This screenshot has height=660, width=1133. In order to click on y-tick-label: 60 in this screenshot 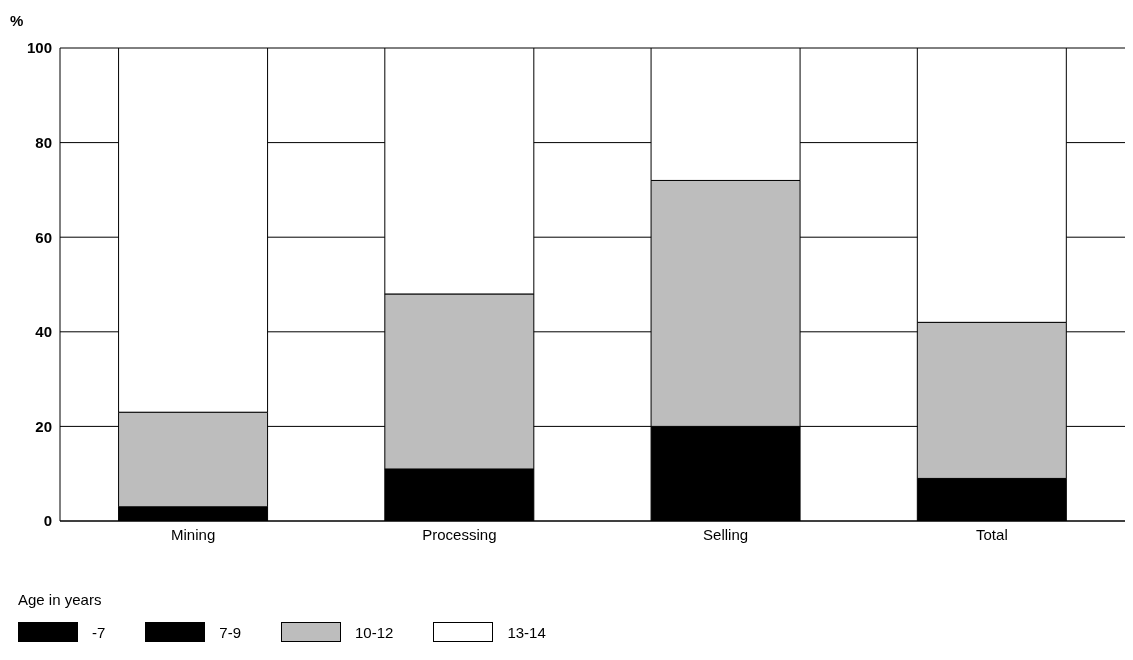, I will do `click(43, 237)`.